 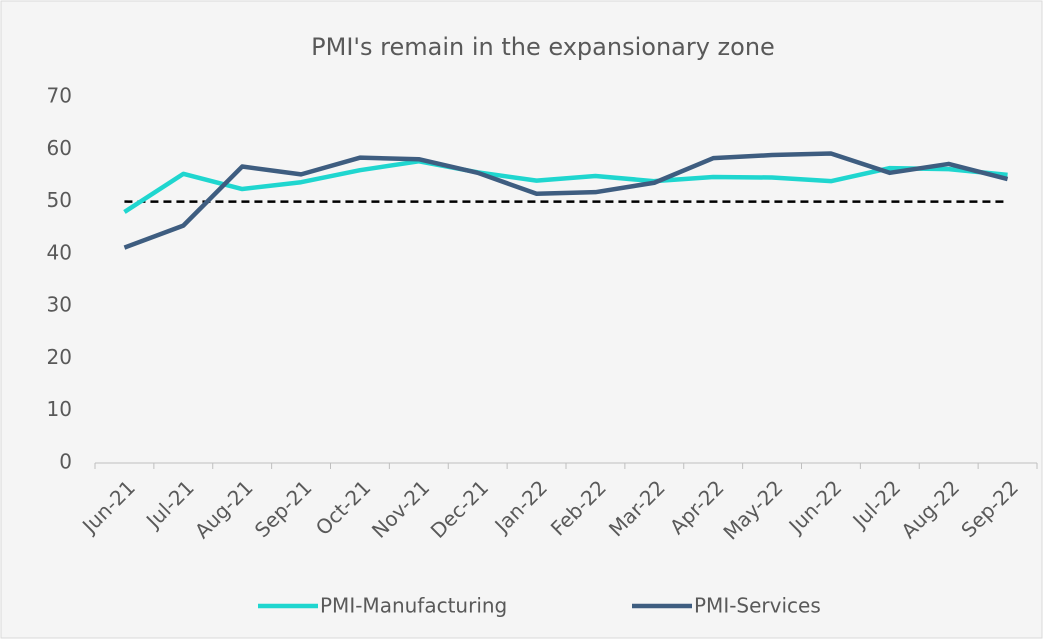 I want to click on y-tick-label: 50, so click(x=59, y=200).